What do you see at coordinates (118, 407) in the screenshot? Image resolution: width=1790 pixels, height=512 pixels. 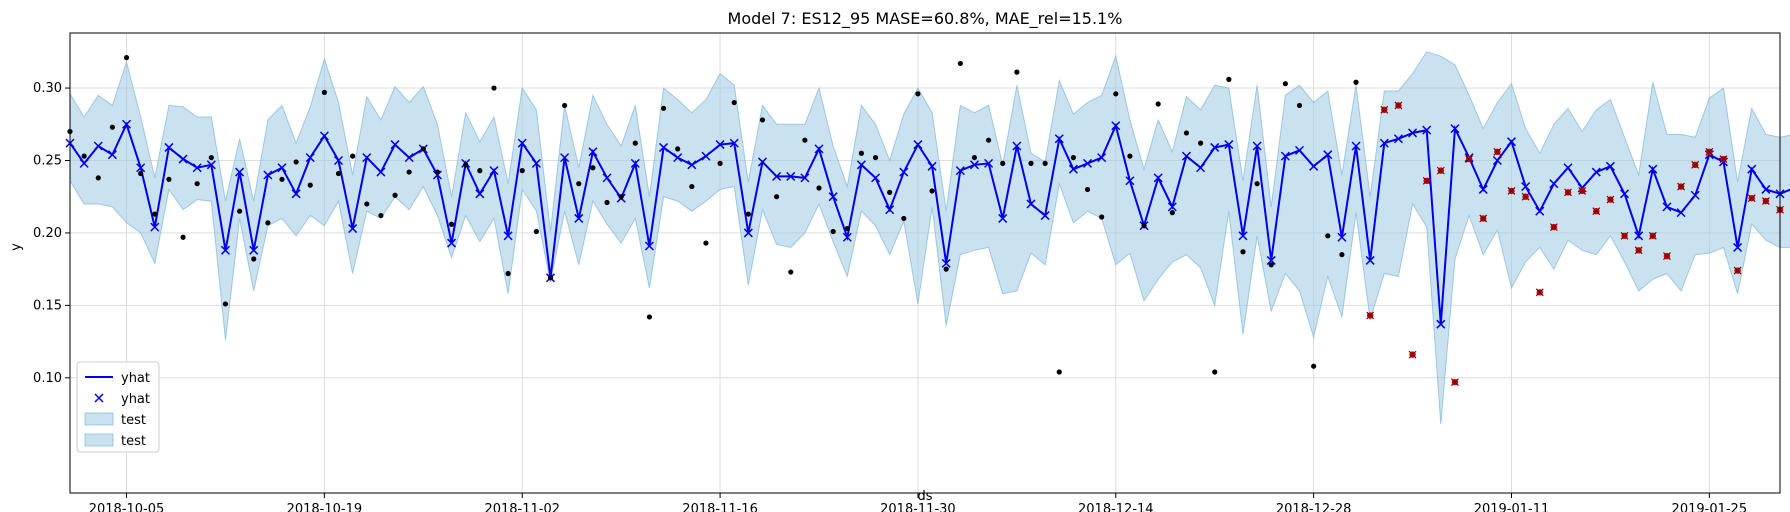 I see `legend-box` at bounding box center [118, 407].